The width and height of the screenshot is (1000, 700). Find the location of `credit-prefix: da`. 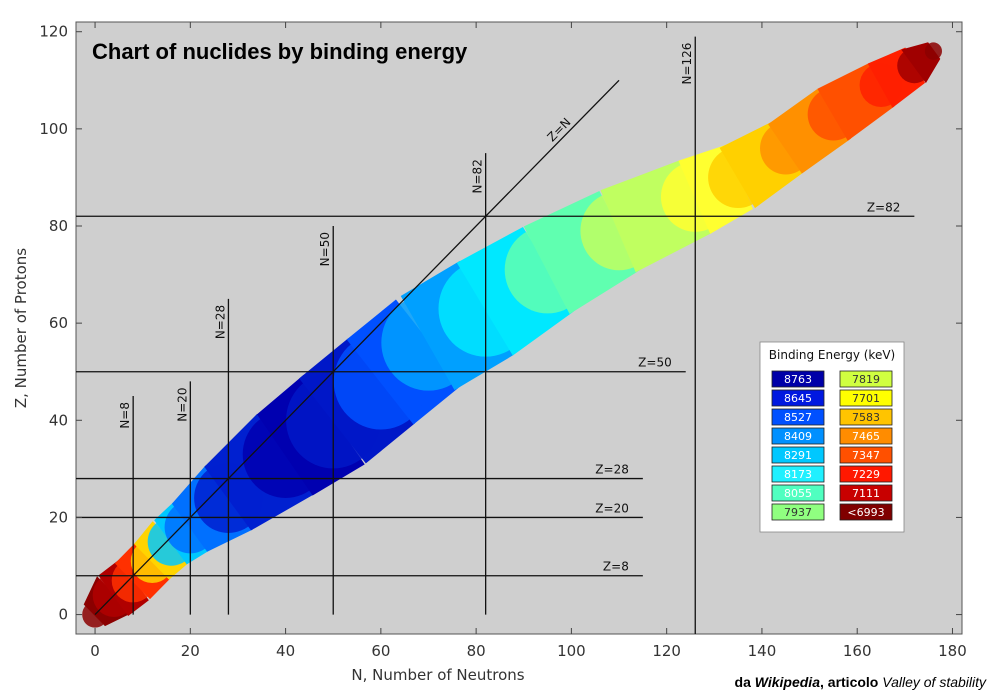

credit-prefix: da is located at coordinates (742, 682).